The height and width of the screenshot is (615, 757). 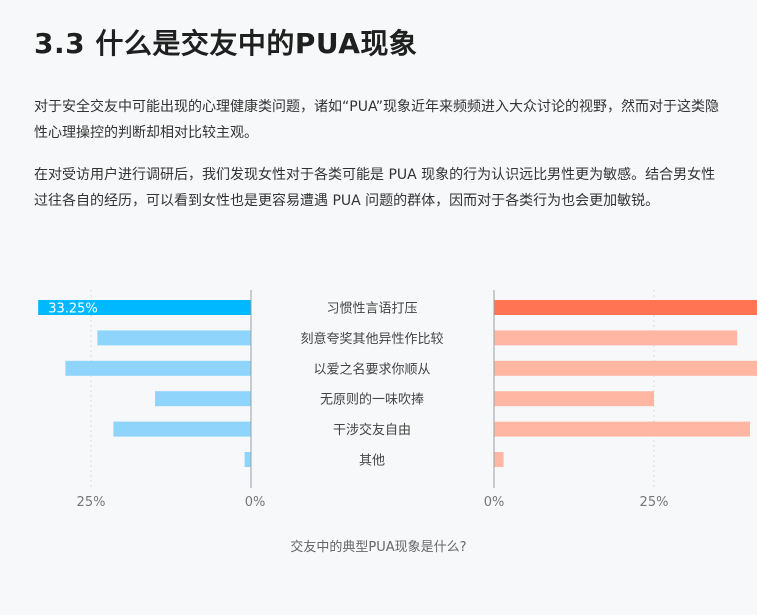 I want to click on category-label: 刻意夸奖其他异性作比较, so click(x=371, y=339).